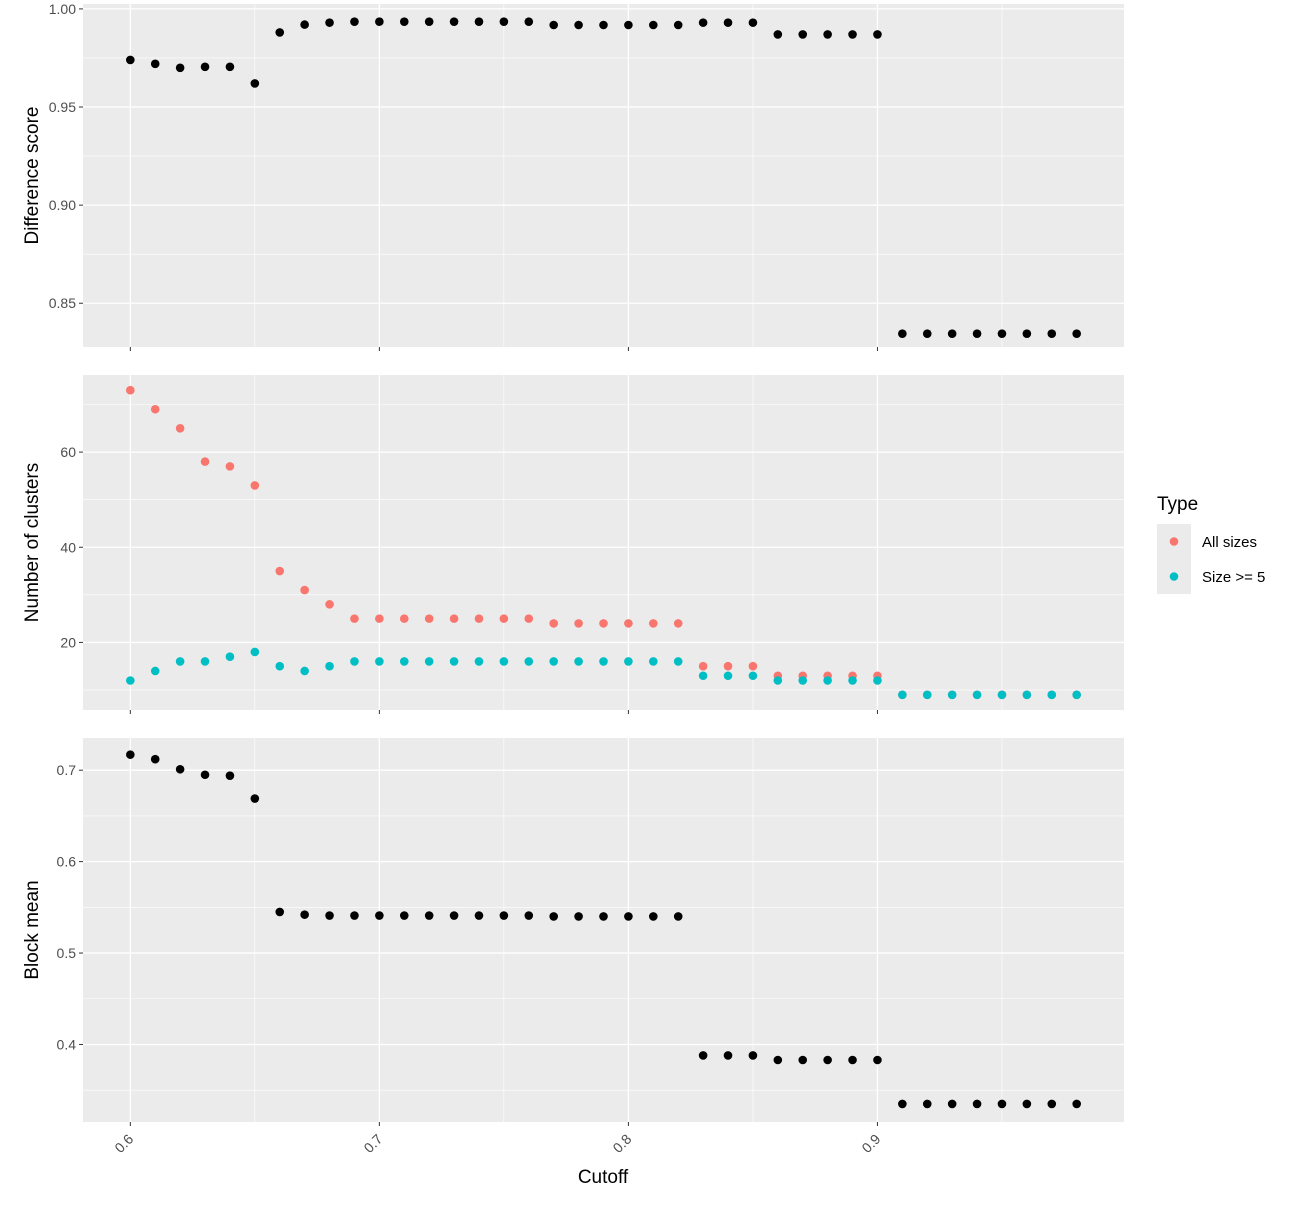 This screenshot has width=1300, height=1205. Describe the element at coordinates (68, 642) in the screenshot. I see `y-tick-label: 20` at that location.